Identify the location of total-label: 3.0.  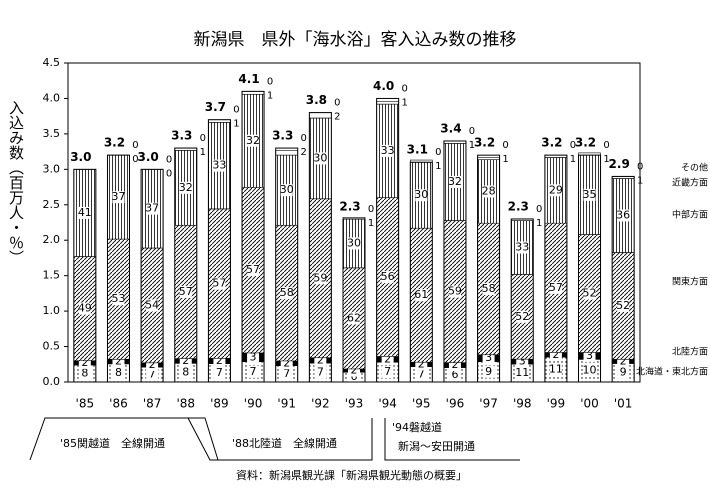
(80, 157).